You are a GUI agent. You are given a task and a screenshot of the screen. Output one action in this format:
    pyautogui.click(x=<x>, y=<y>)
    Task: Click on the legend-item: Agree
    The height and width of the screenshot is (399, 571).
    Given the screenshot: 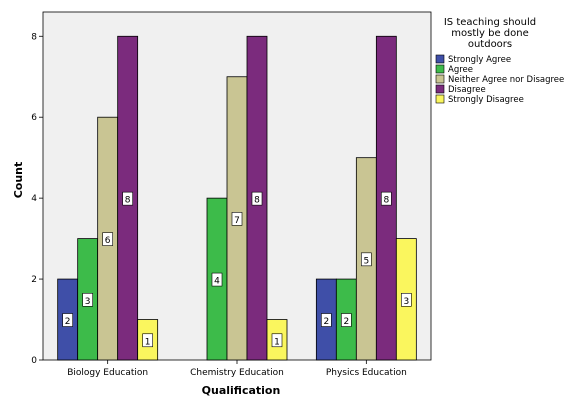 What is the action you would take?
    pyautogui.click(x=454, y=69)
    